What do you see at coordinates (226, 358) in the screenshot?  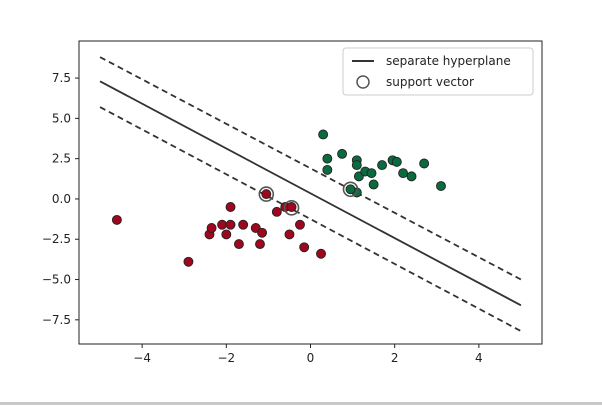 I see `x-tick-label: −2` at bounding box center [226, 358].